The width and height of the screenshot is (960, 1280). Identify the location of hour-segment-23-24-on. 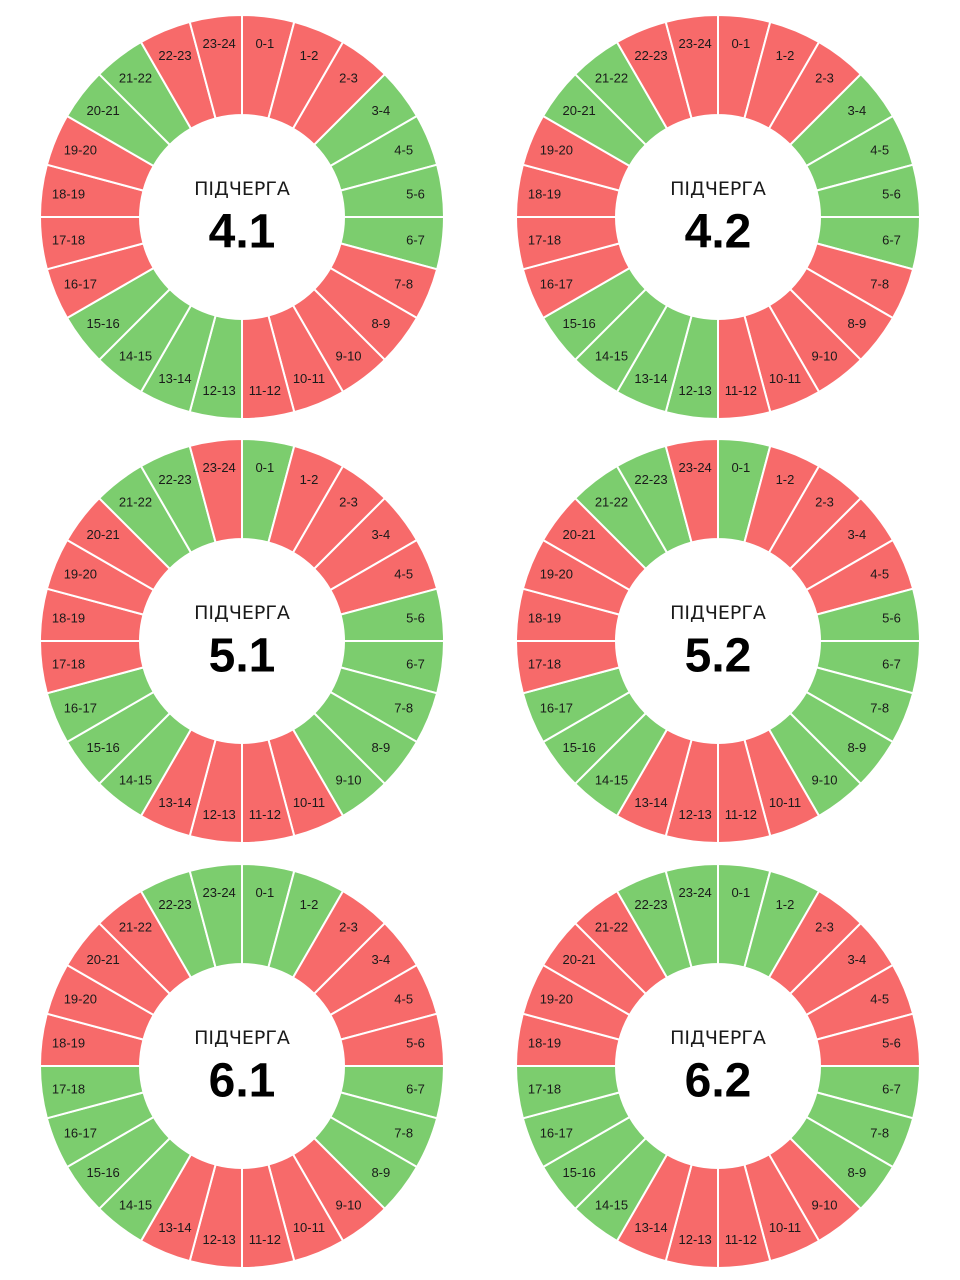
(691, 915).